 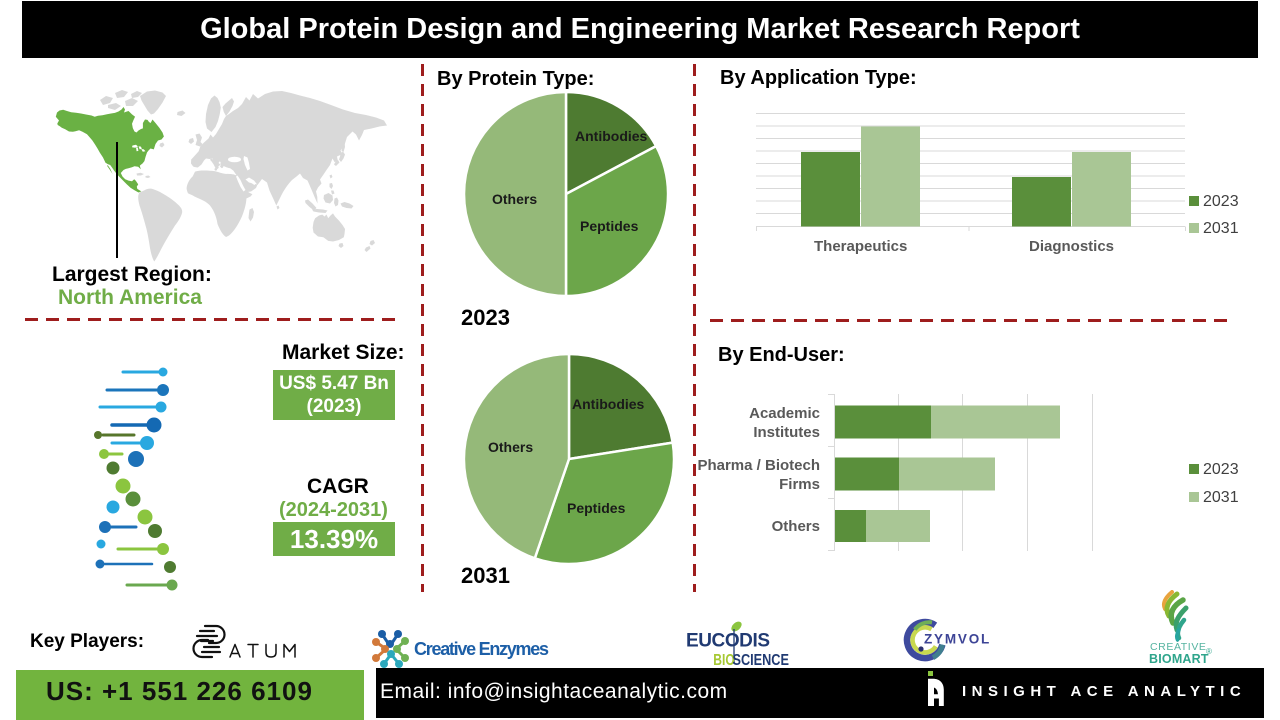 What do you see at coordinates (761, 660) in the screenshot?
I see `svg-text: SCIENCE` at bounding box center [761, 660].